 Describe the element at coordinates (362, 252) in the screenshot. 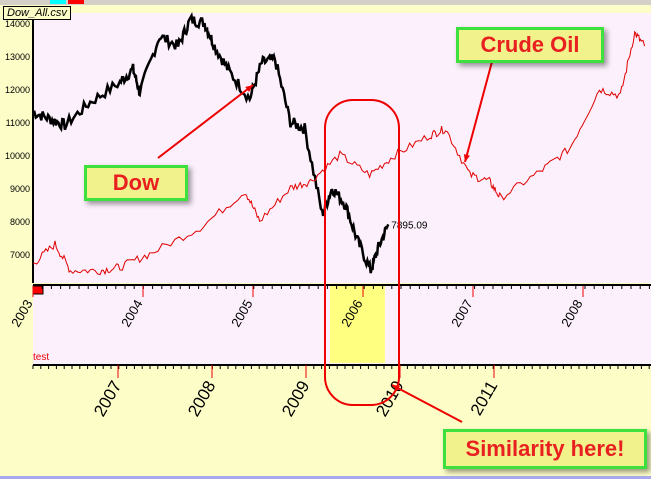

I see `similarity-highlight-box` at that location.